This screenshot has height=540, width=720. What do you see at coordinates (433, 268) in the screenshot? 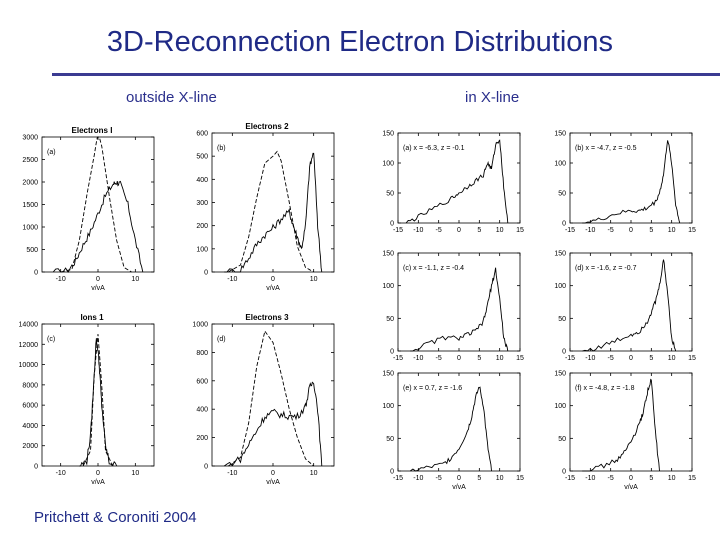
I see `plot-tag: (c) x = -1.1, z = -0.4` at bounding box center [433, 268].